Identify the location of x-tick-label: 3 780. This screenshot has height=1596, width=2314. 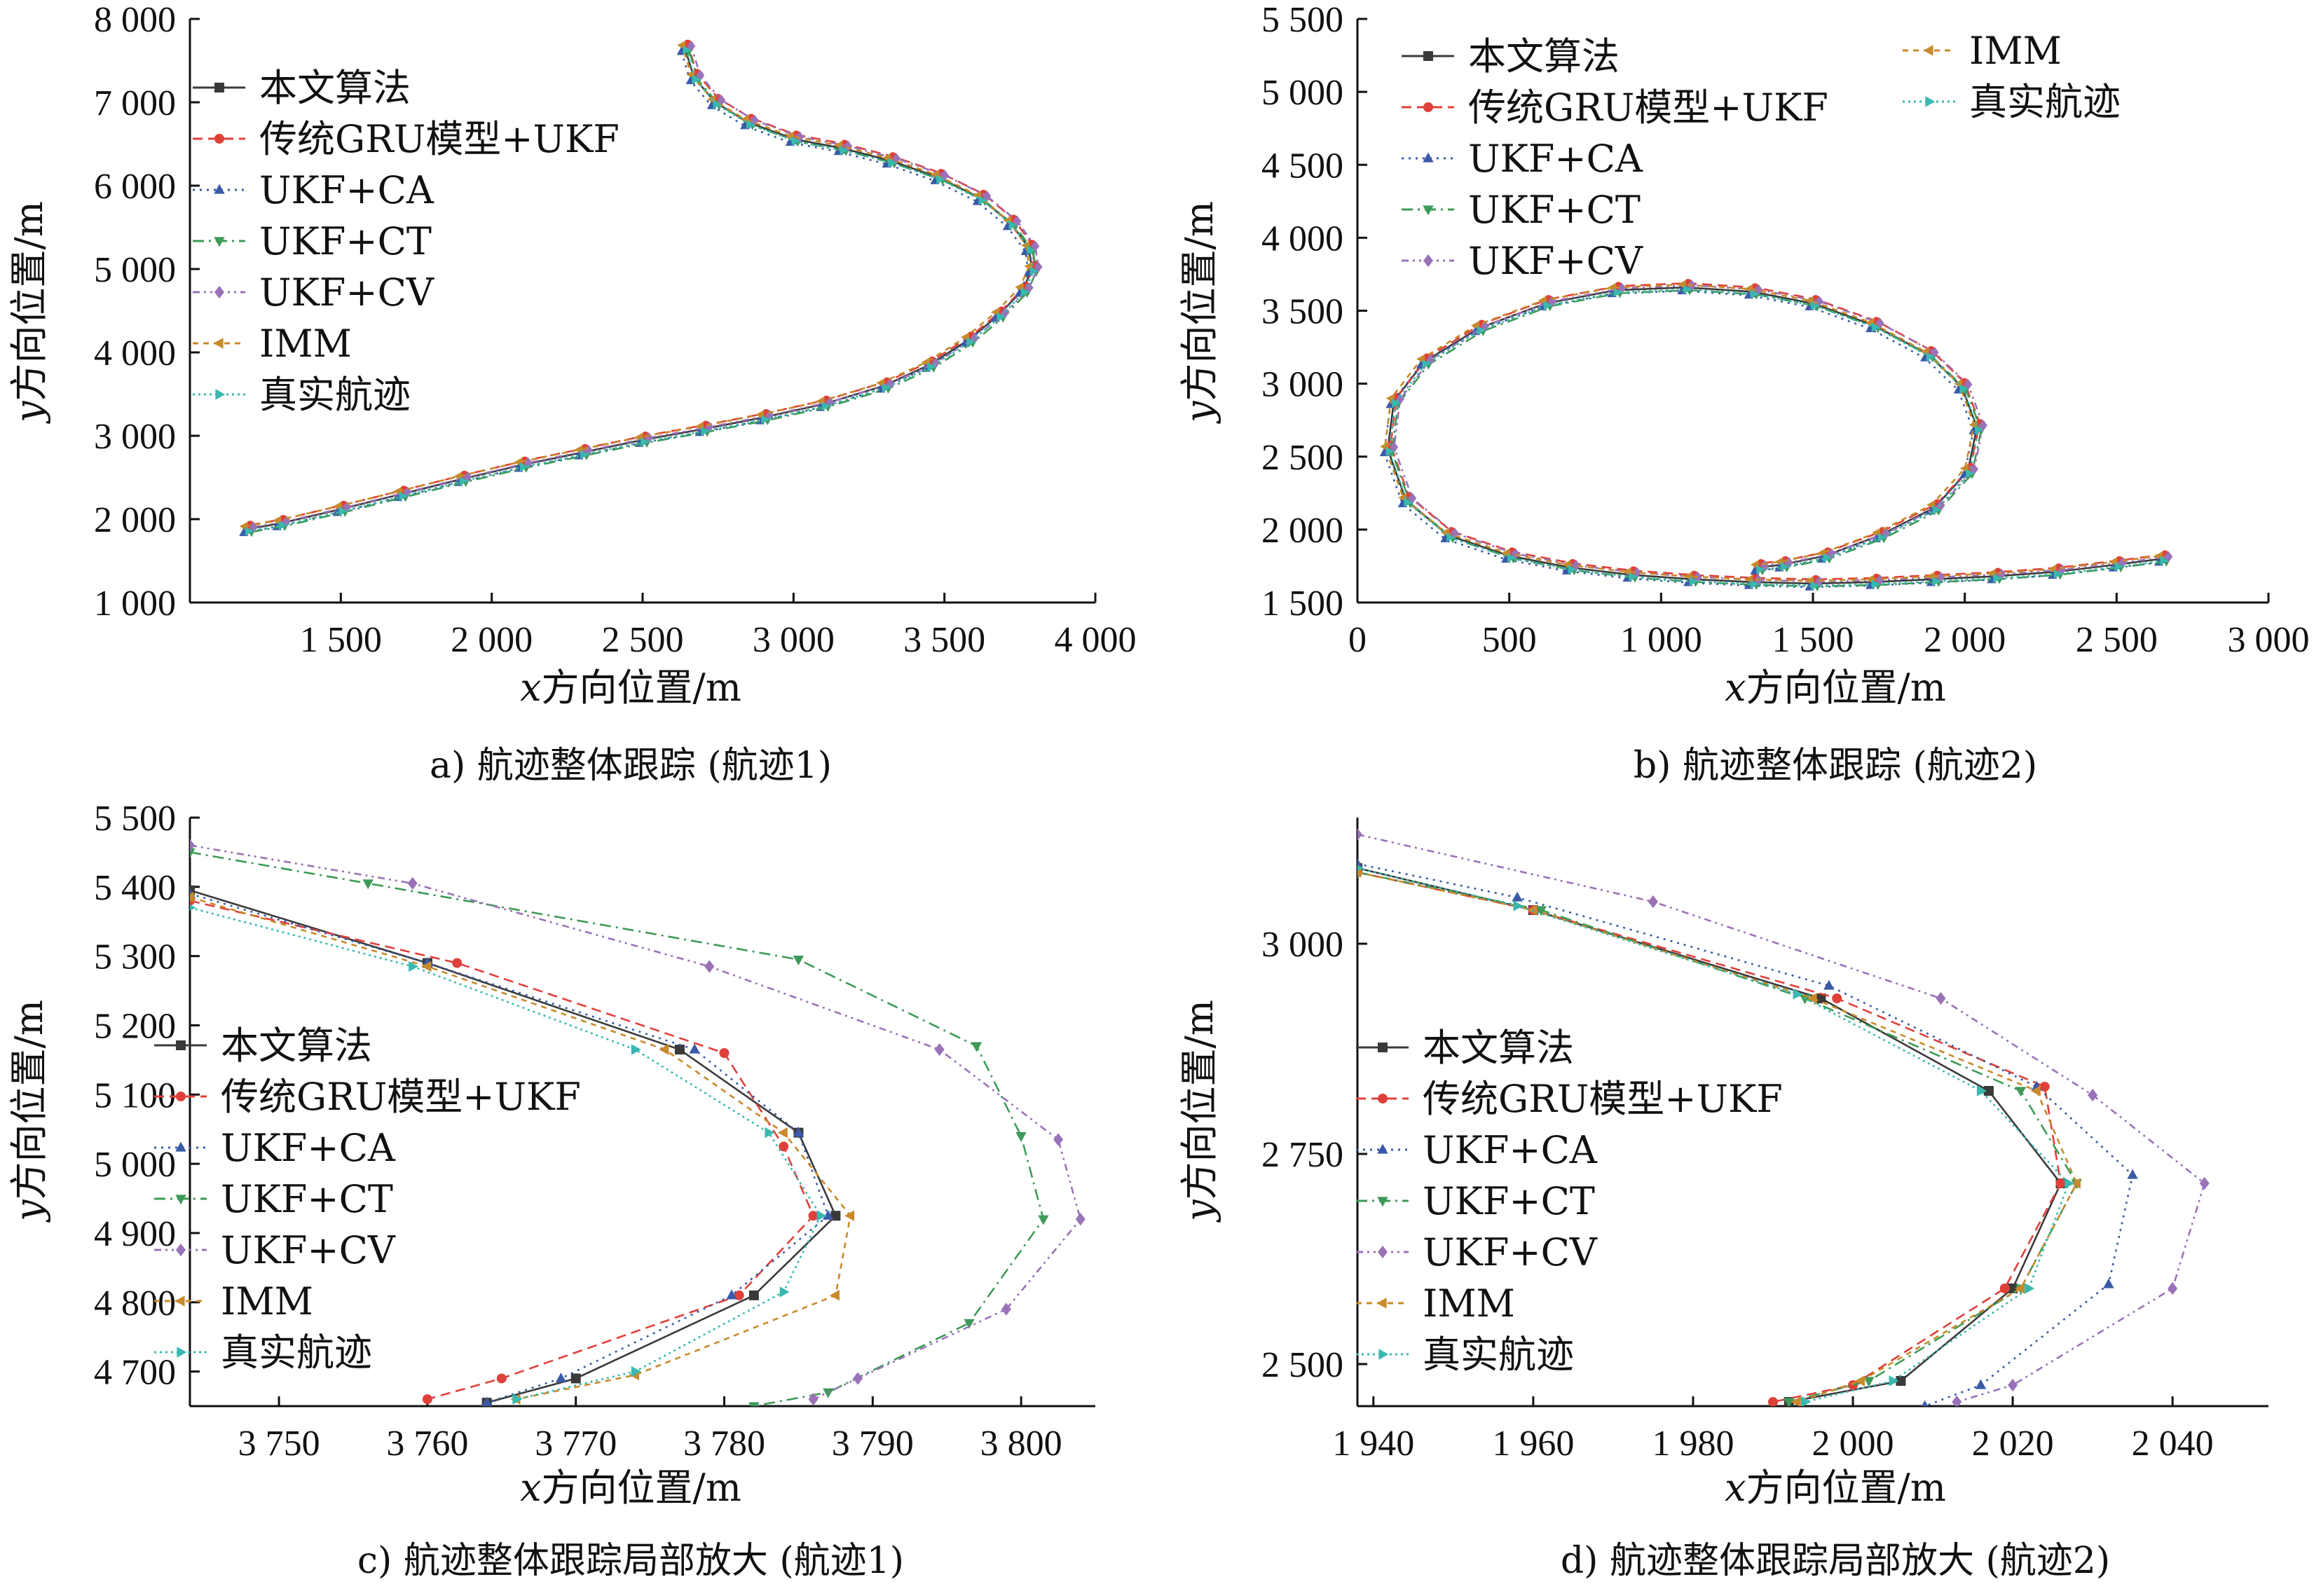
(724, 1444).